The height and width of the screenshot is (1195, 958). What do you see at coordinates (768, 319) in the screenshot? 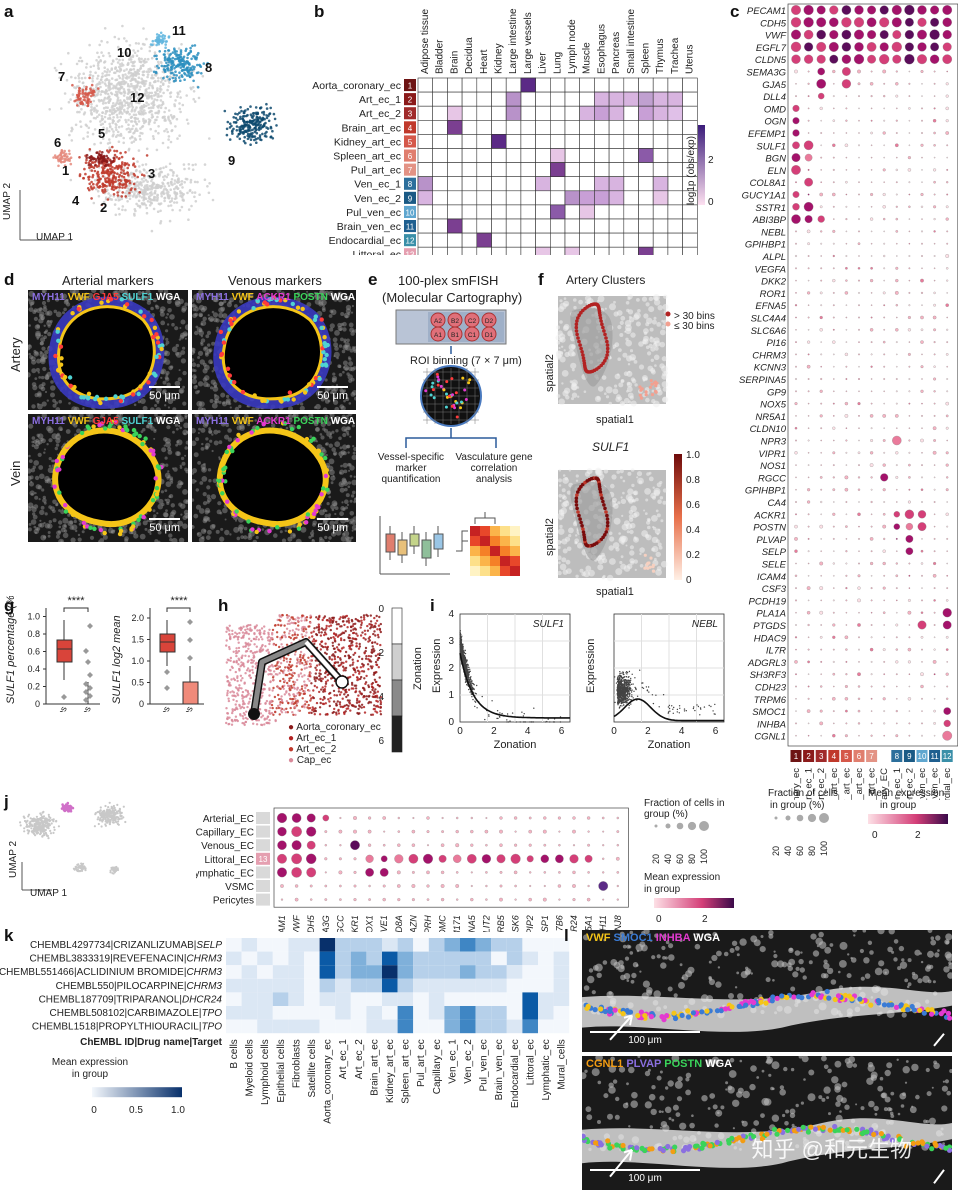
I see `gene-label: SLC4A4` at bounding box center [768, 319].